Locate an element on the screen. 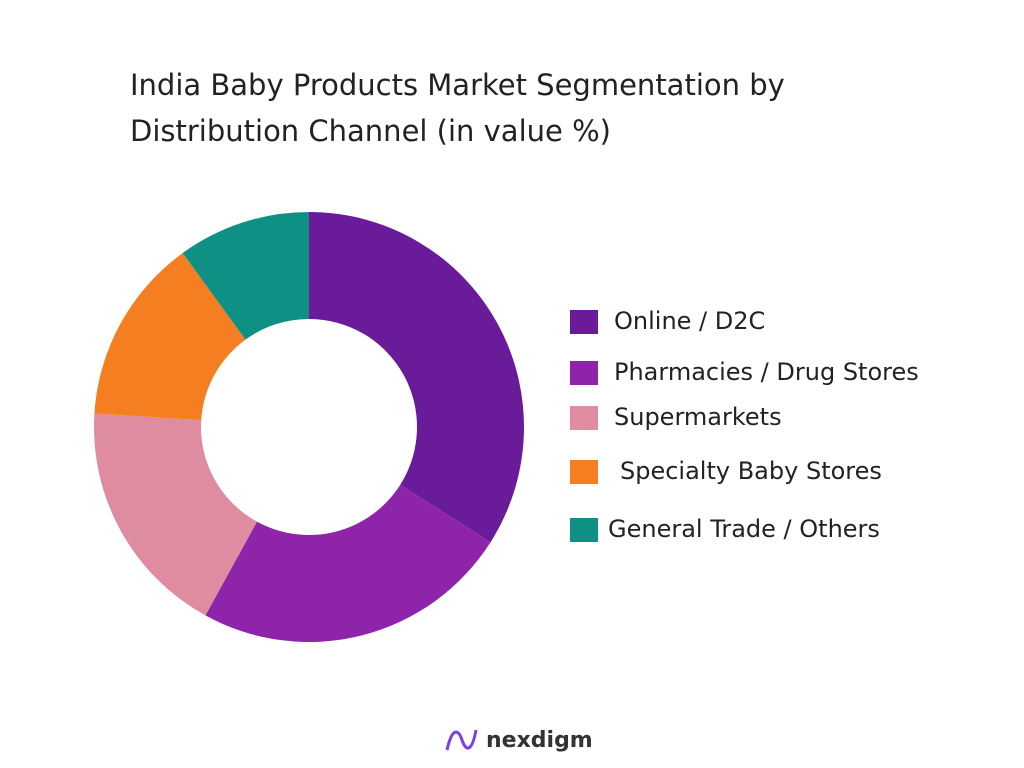 This screenshot has width=1024, height=768. legend-label: Specialty Baby Stores is located at coordinates (751, 471).